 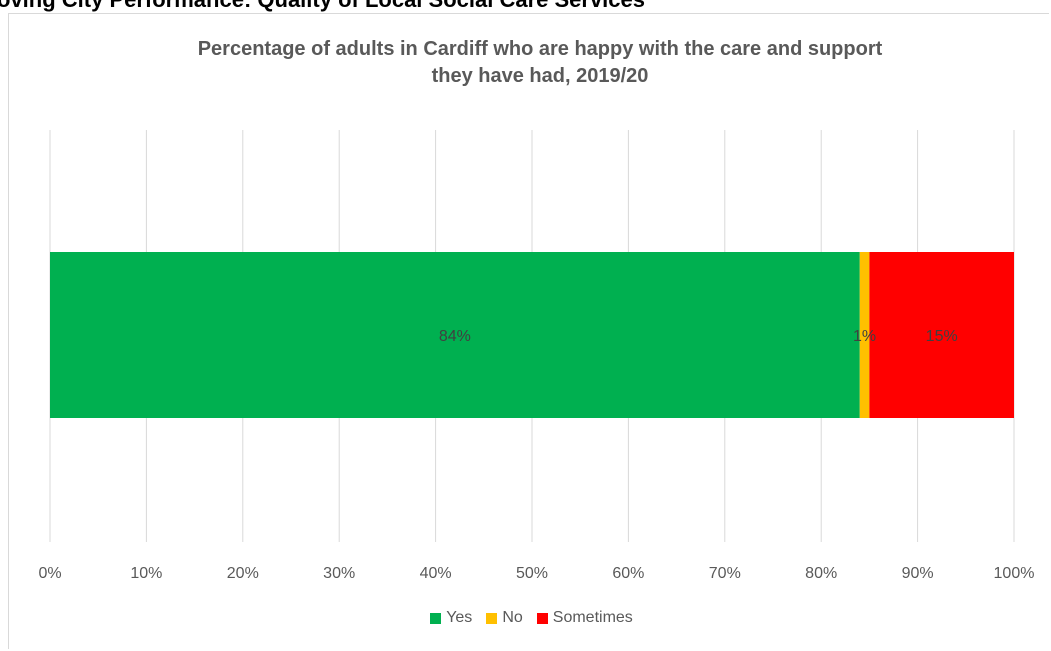 I want to click on legend-label: Yes, so click(x=459, y=617).